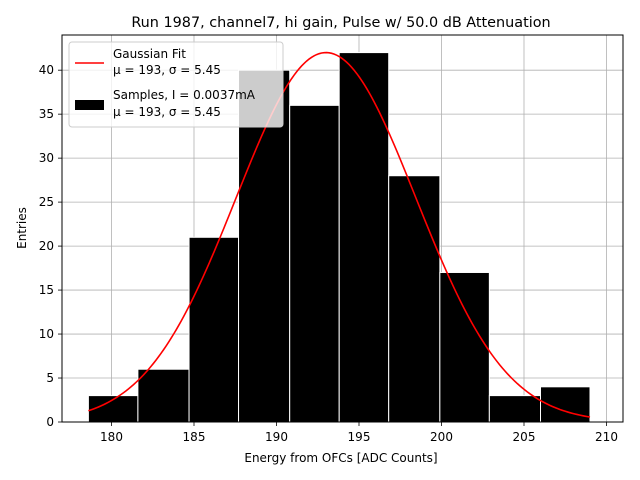 This screenshot has width=640, height=480. I want to click on x-tick-label: 195, so click(359, 437).